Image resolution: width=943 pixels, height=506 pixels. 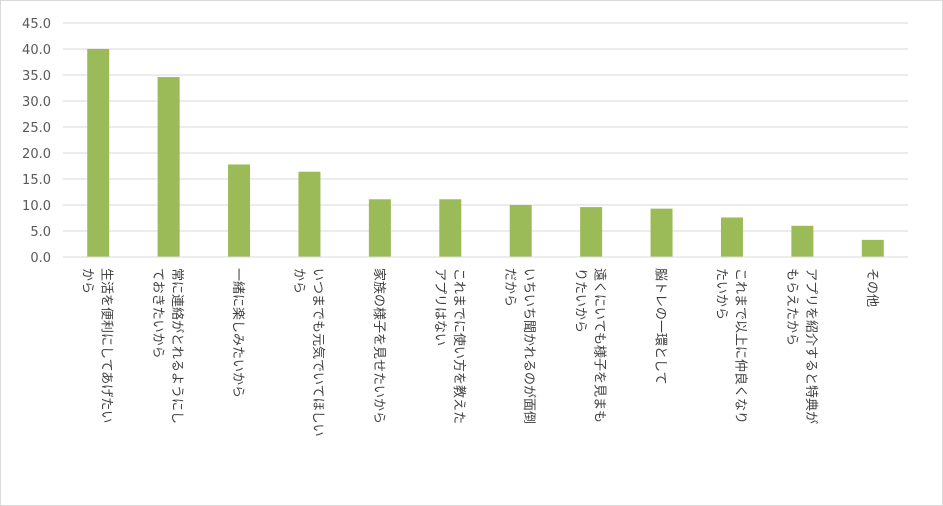 What do you see at coordinates (177, 346) in the screenshot?
I see `category-label-line: 常に連絡がとれるようにし` at bounding box center [177, 346].